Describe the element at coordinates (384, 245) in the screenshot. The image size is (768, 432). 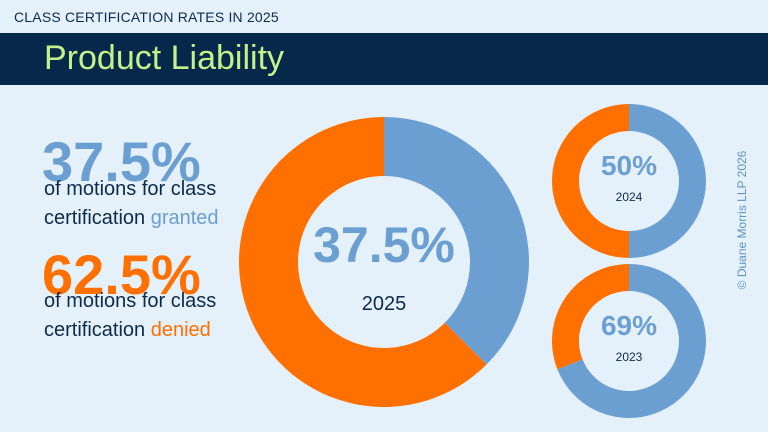
I see `donut-2025-center-label: 37.5%` at that location.